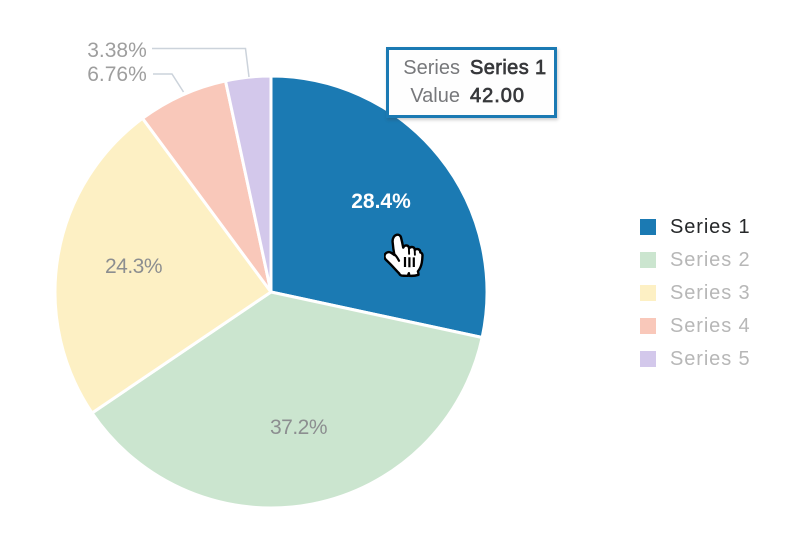 The image size is (791, 537). I want to click on svg-text: 37.2%, so click(298, 427).